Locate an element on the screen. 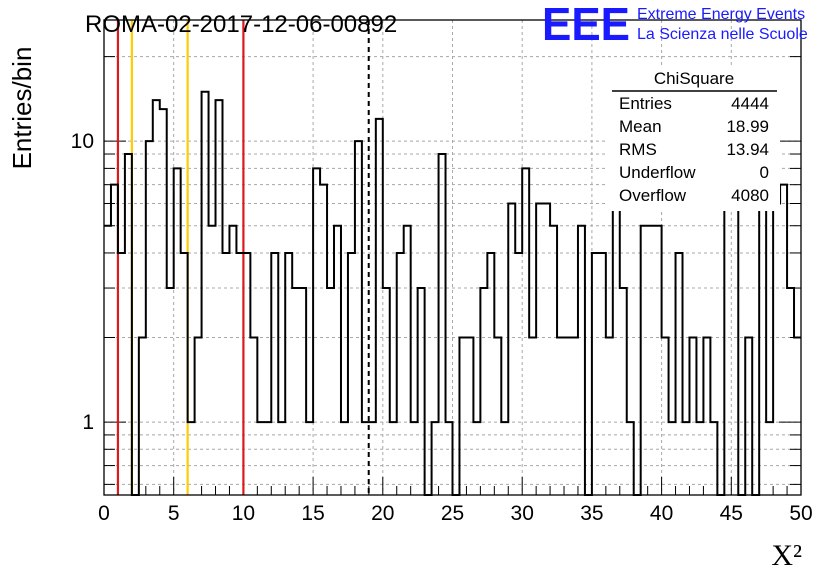 This screenshot has height=572, width=836. stat-value: 4080 is located at coordinates (750, 195).